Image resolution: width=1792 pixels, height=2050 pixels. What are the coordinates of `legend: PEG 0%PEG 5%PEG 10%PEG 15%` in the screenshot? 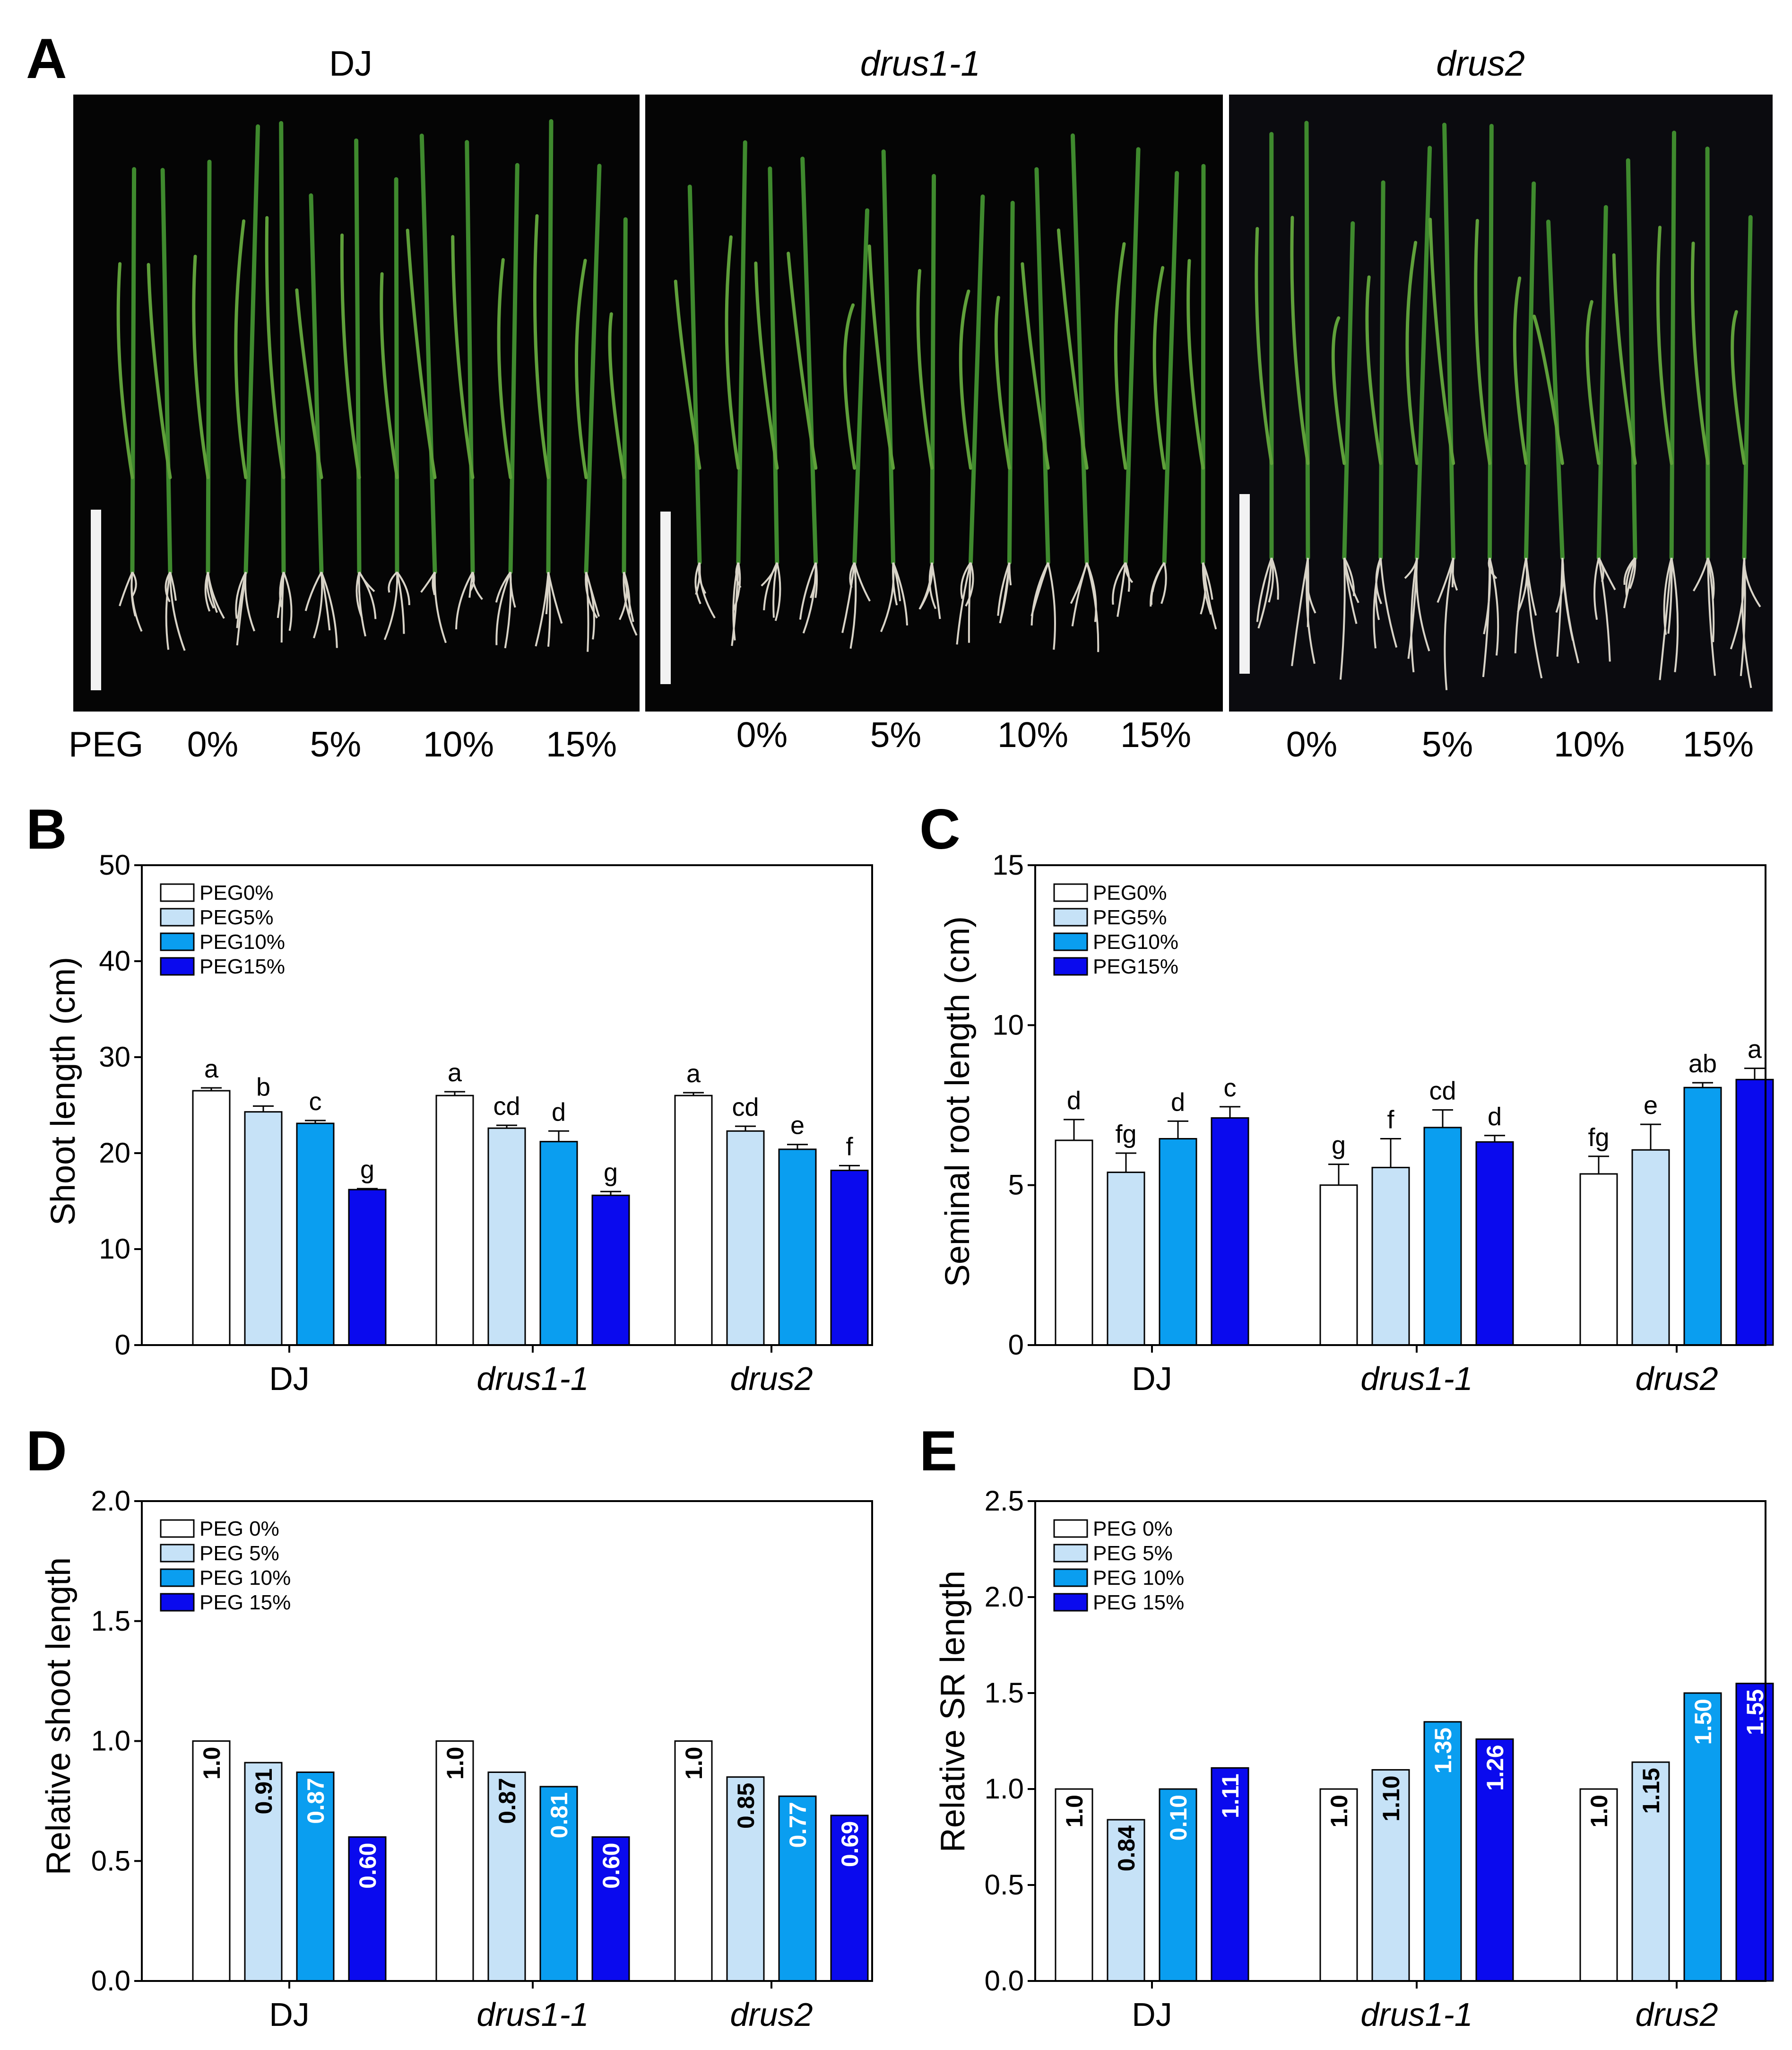 It's located at (1118, 1566).